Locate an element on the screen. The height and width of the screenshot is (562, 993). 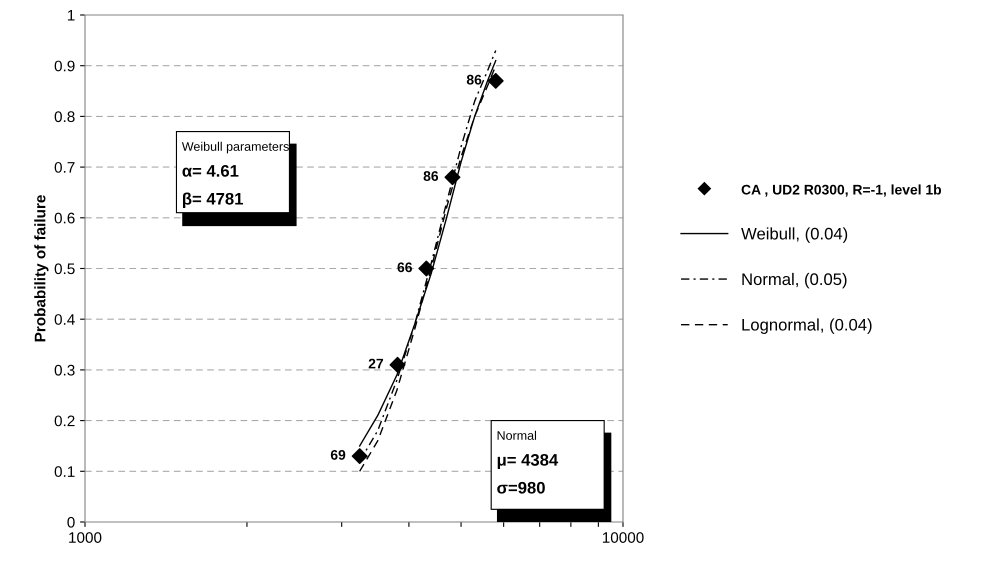
annotation: 69 is located at coordinates (338, 455).